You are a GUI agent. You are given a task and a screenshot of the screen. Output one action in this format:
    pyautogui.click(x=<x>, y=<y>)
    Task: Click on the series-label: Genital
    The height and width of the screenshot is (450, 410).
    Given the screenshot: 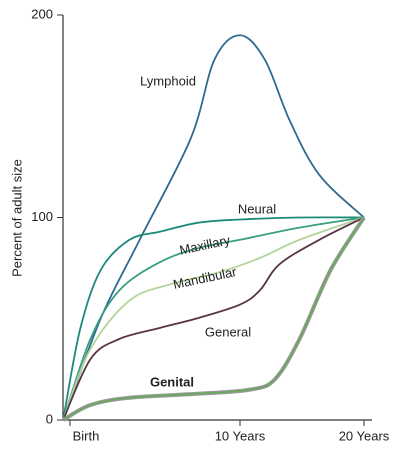 What is the action you would take?
    pyautogui.click(x=172, y=381)
    